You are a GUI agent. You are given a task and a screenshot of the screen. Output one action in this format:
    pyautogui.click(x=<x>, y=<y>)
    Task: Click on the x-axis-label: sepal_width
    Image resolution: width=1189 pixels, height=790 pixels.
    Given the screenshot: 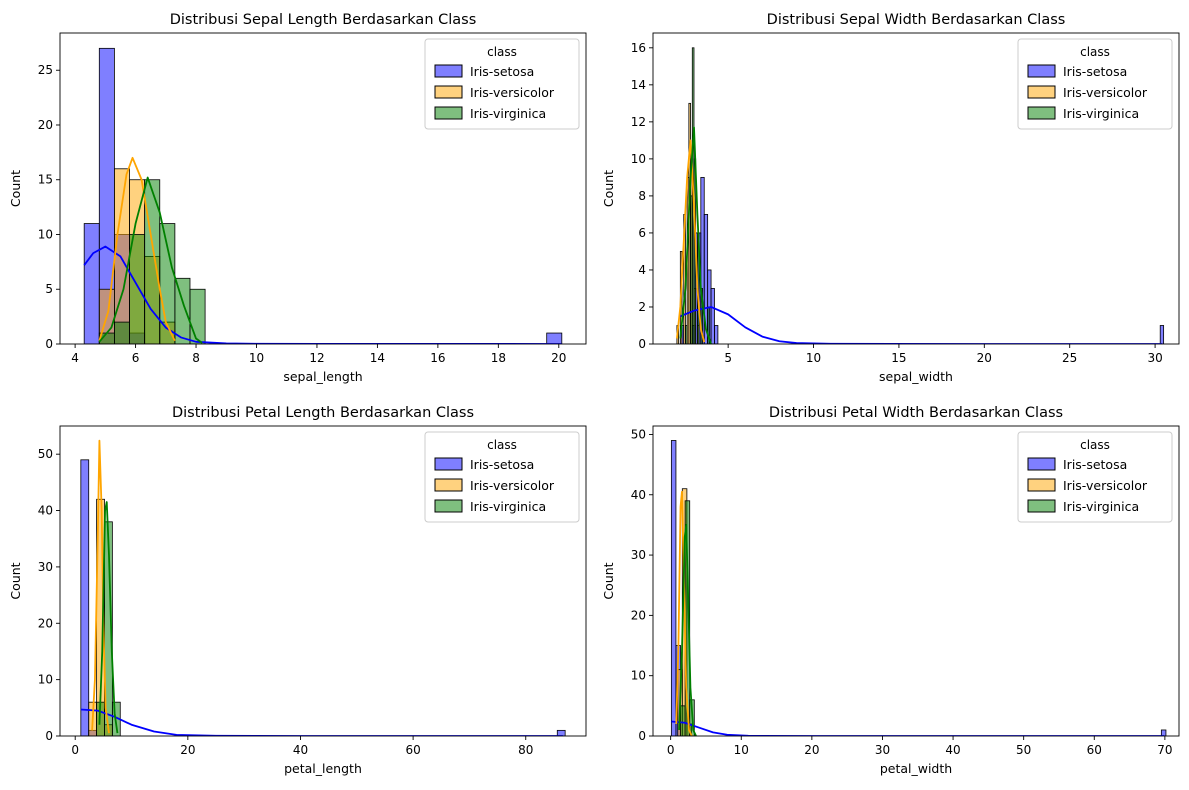 What is the action you would take?
    pyautogui.click(x=916, y=376)
    